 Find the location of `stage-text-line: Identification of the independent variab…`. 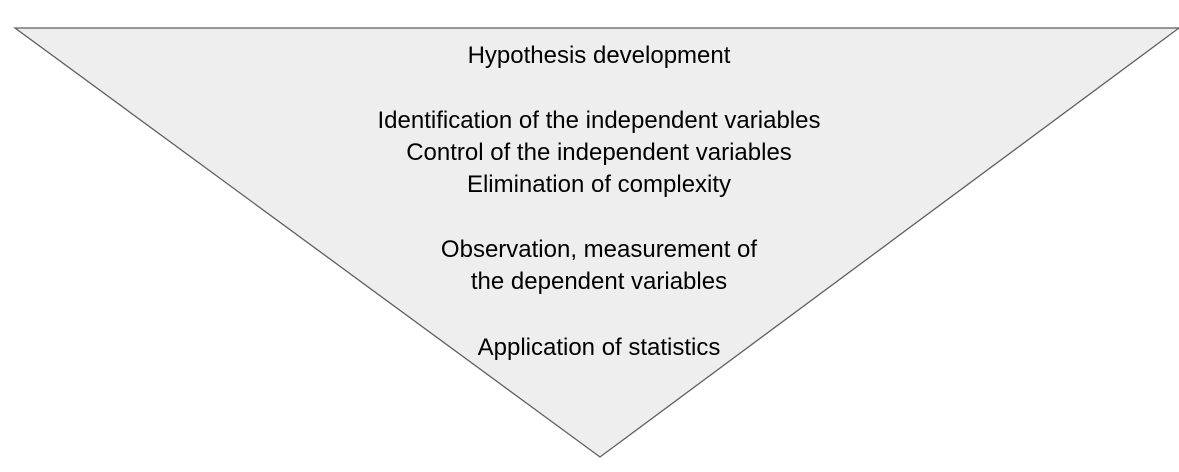

stage-text-line: Identification of the independent variab… is located at coordinates (599, 120).